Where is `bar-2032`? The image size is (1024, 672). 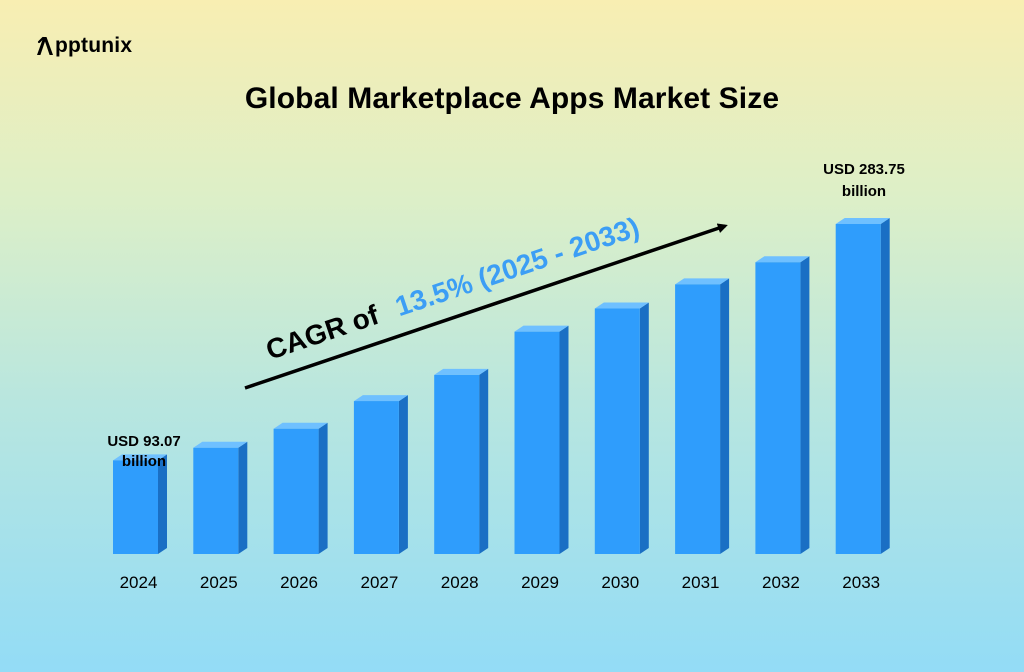
bar-2032 is located at coordinates (782, 405).